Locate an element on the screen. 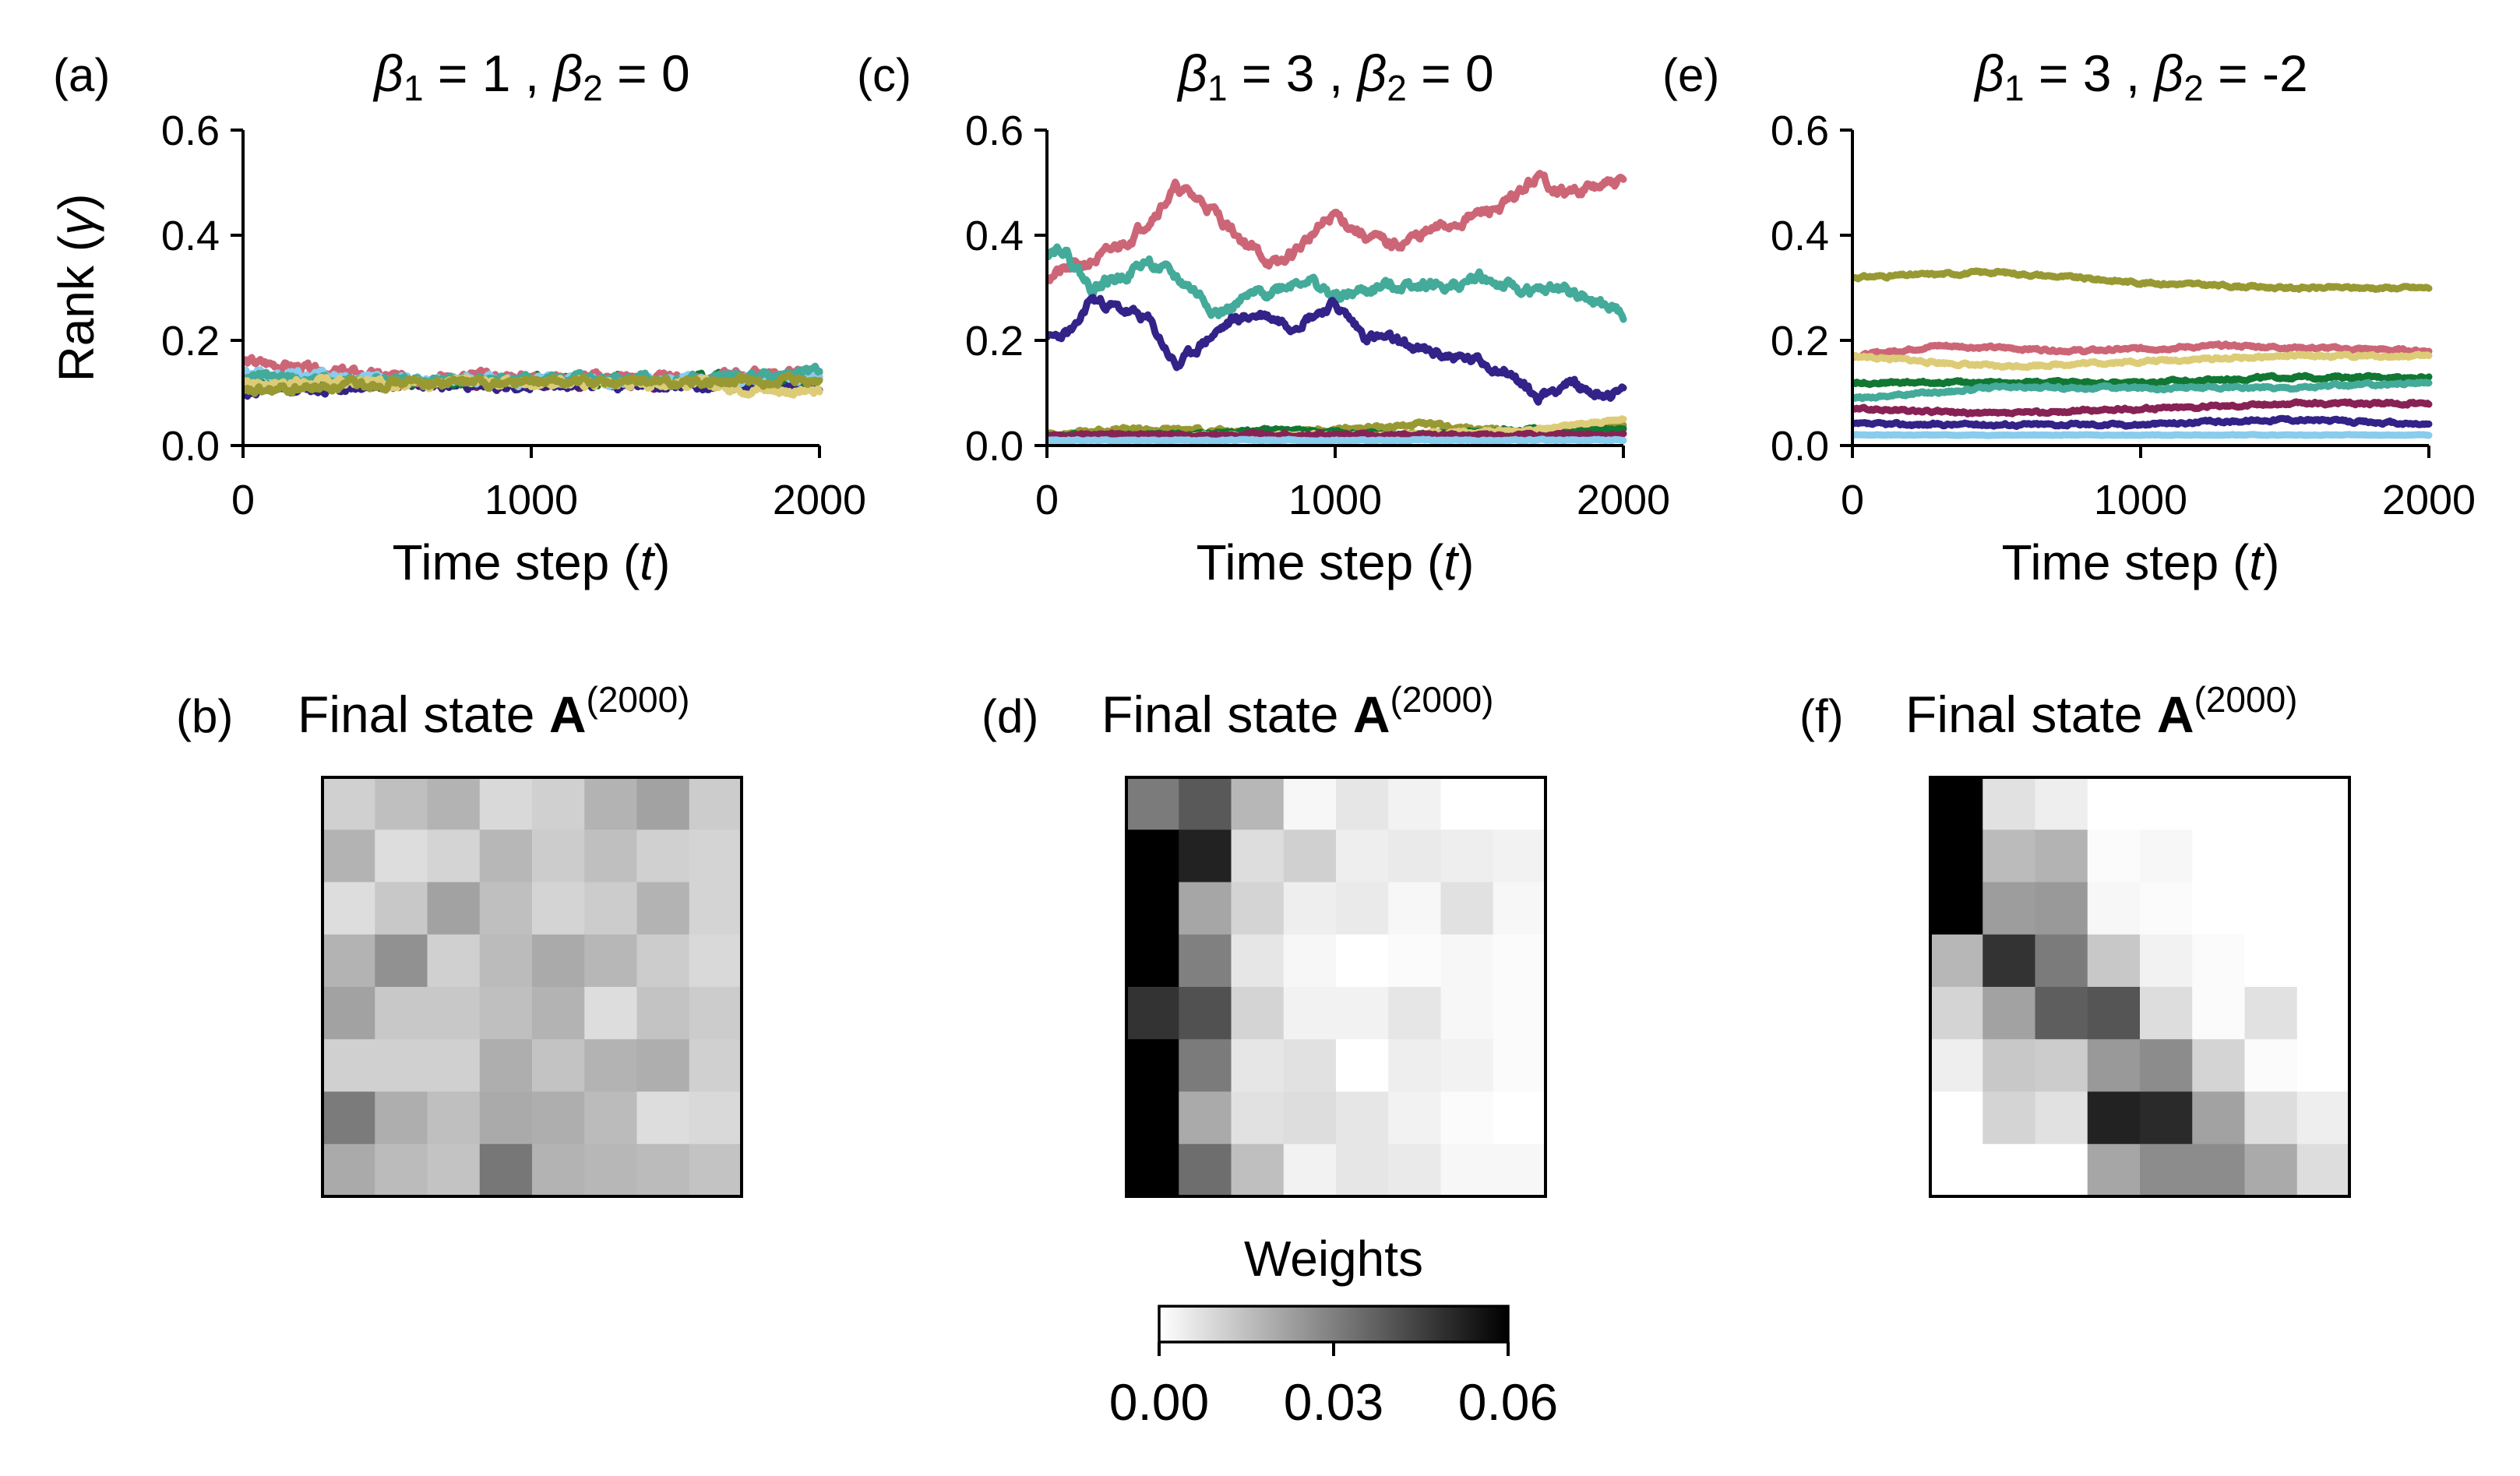 Image resolution: width=2520 pixels, height=1476 pixels. title-text: = 0 is located at coordinates (1451, 73).